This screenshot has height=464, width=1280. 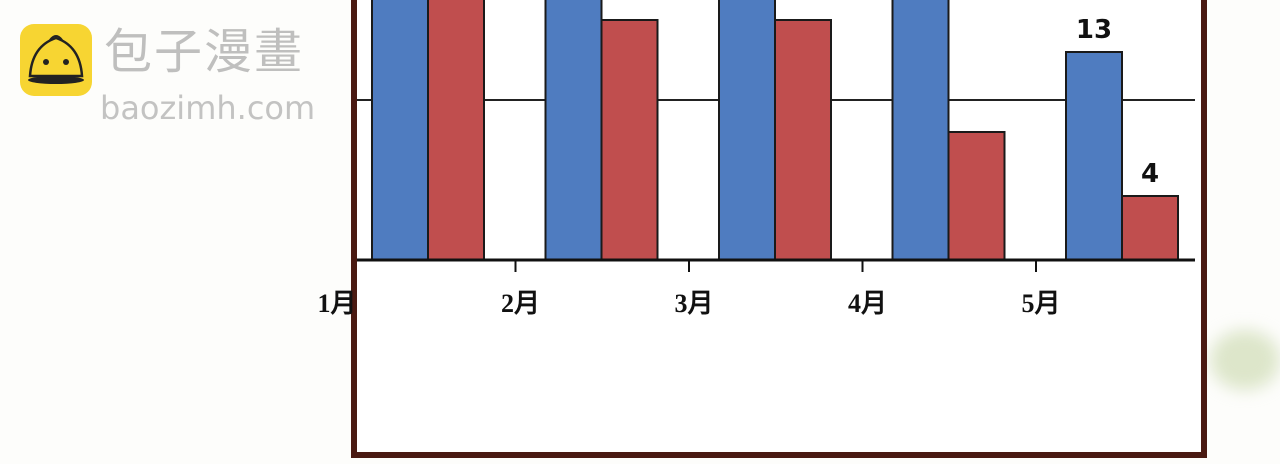 I want to click on bar-2月-series1, so click(x=629, y=140).